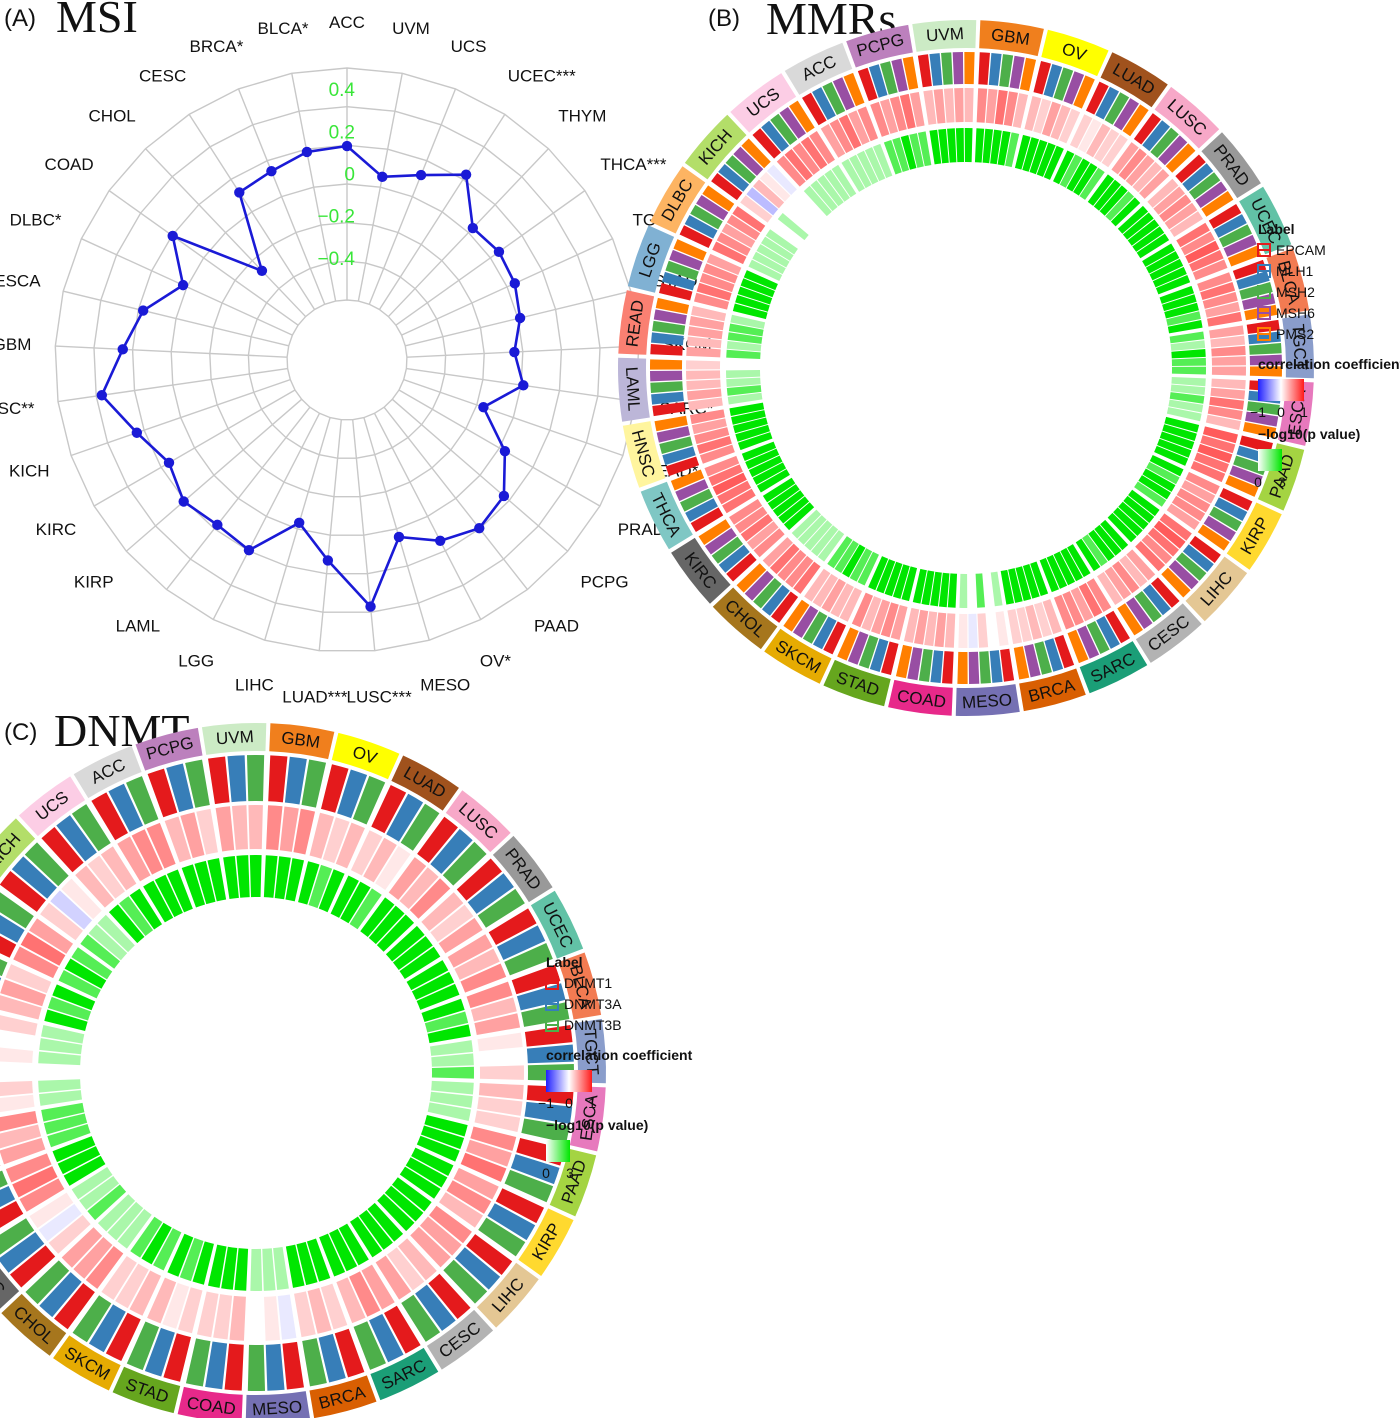 The width and height of the screenshot is (1400, 1418). What do you see at coordinates (743, 540) in the screenshot?
I see `sector-kirc: KIRC` at bounding box center [743, 540].